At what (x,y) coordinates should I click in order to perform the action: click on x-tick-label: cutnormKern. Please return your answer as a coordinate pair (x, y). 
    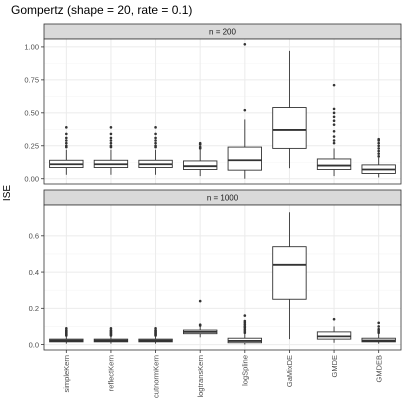
    Looking at the image, I should click on (155, 376).